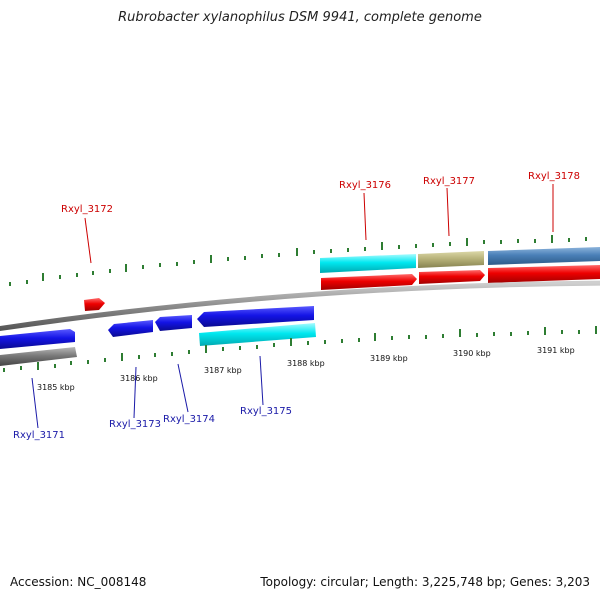 The image size is (600, 600). What do you see at coordinates (544, 274) in the screenshot?
I see `gene-rxyl-3178-red` at bounding box center [544, 274].